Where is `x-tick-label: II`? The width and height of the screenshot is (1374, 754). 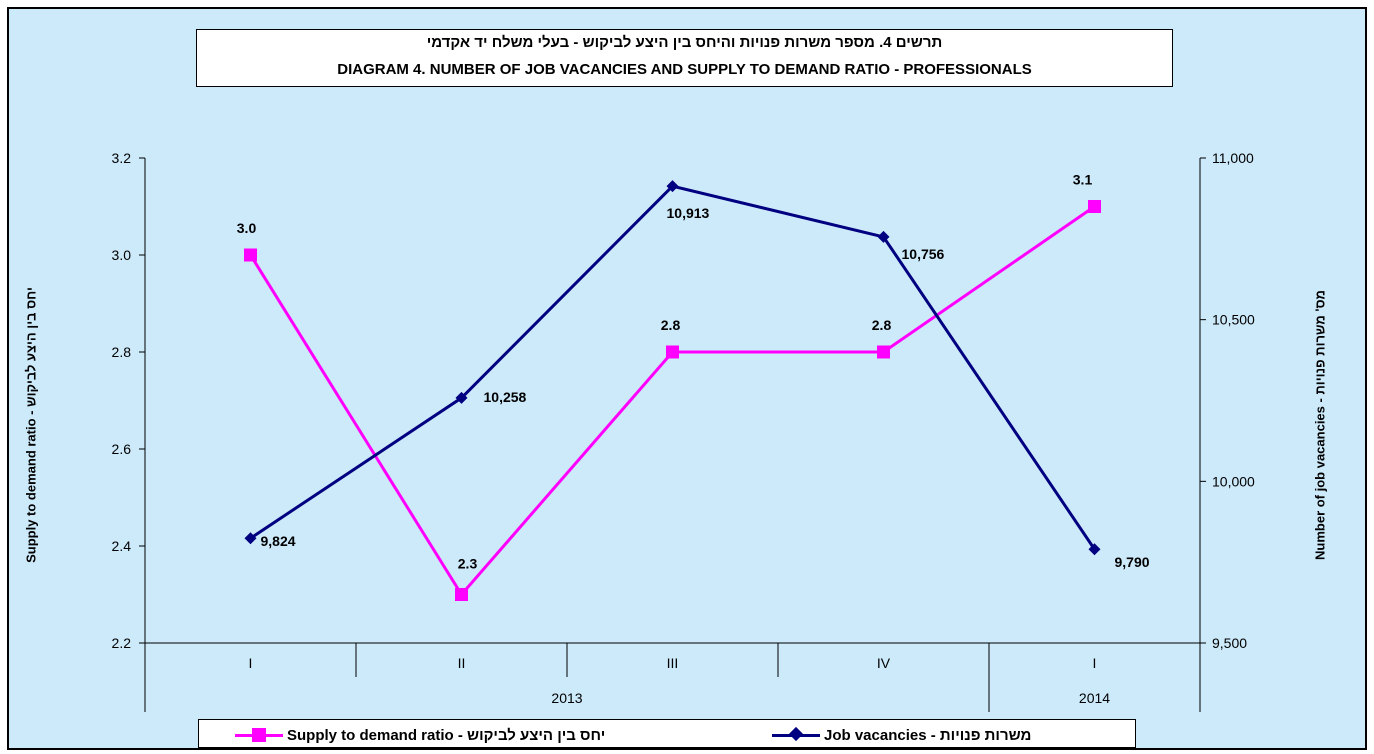
x-tick-label: II is located at coordinates (462, 663).